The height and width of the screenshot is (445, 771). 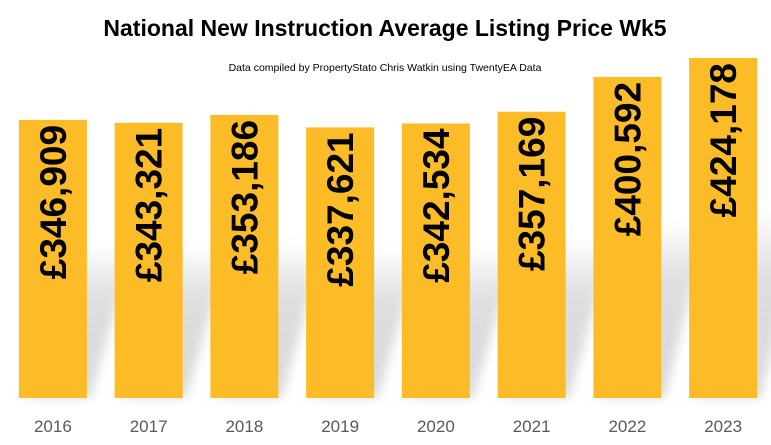 What do you see at coordinates (627, 159) in the screenshot?
I see `data-label-2022: £400,592` at bounding box center [627, 159].